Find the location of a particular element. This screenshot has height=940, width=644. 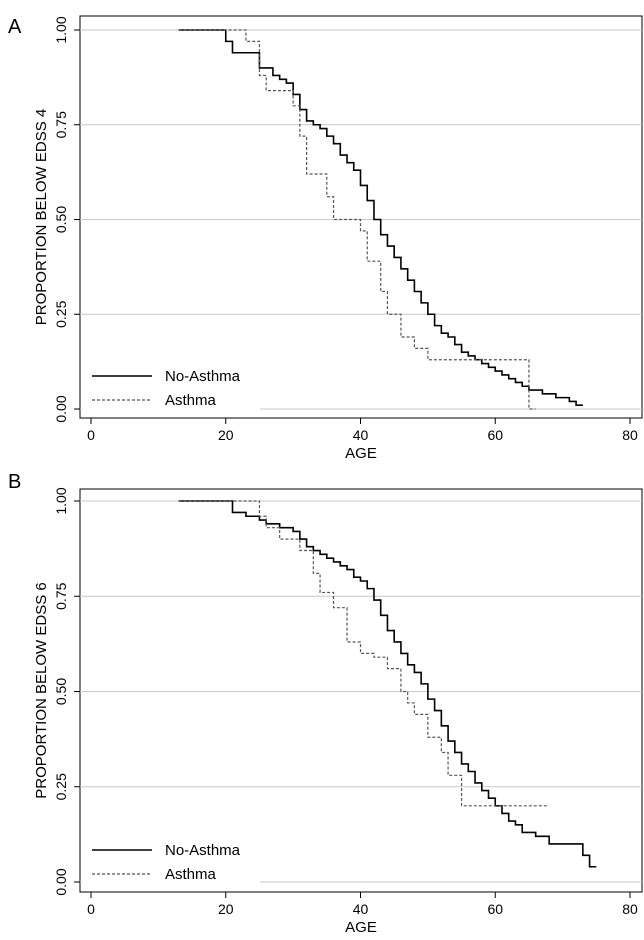

y-axis-title: PROPORTION BELOW EDSS 4 is located at coordinates (41, 217).